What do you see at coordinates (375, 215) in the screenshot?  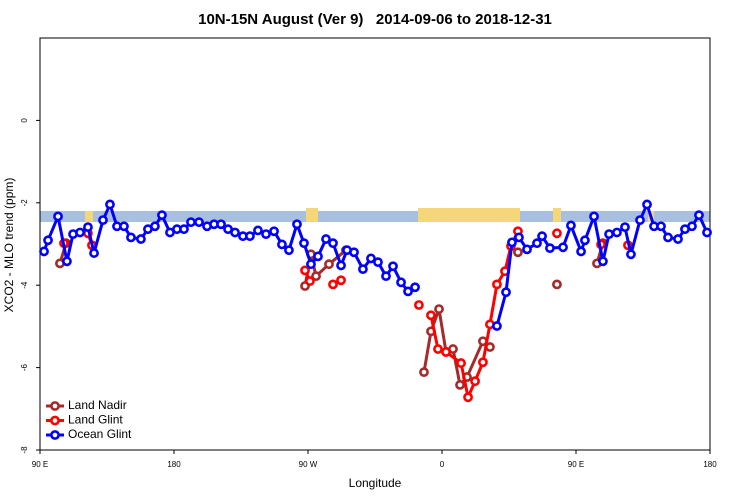 I see `land-strip` at bounding box center [375, 215].